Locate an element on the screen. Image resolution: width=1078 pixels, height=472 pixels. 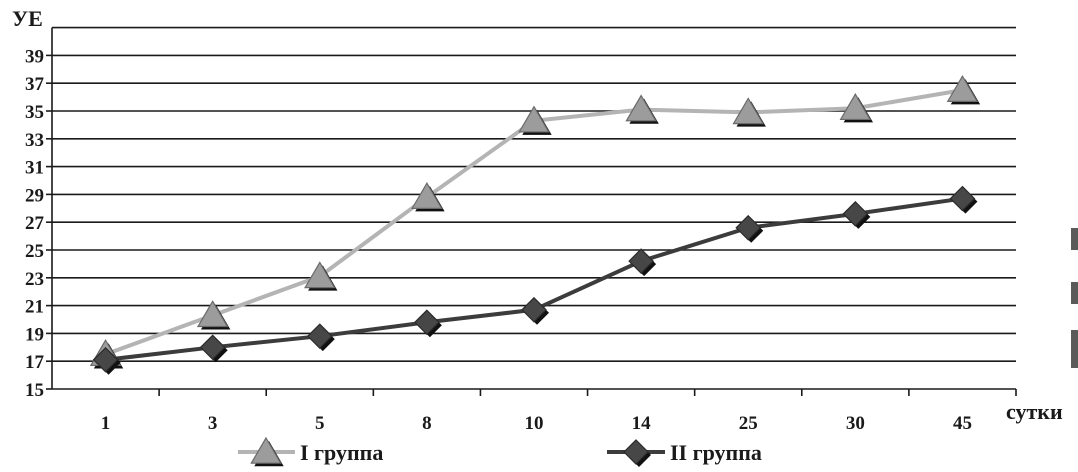
x-tick-label: 14 is located at coordinates (642, 423).